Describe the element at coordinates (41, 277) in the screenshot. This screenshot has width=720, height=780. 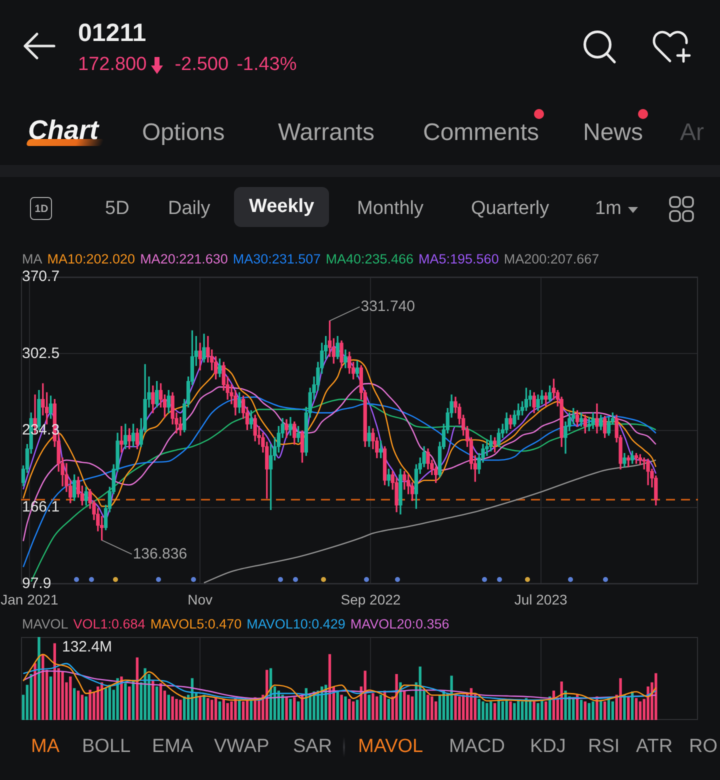
I see `y-tick-label: 370.7` at that location.